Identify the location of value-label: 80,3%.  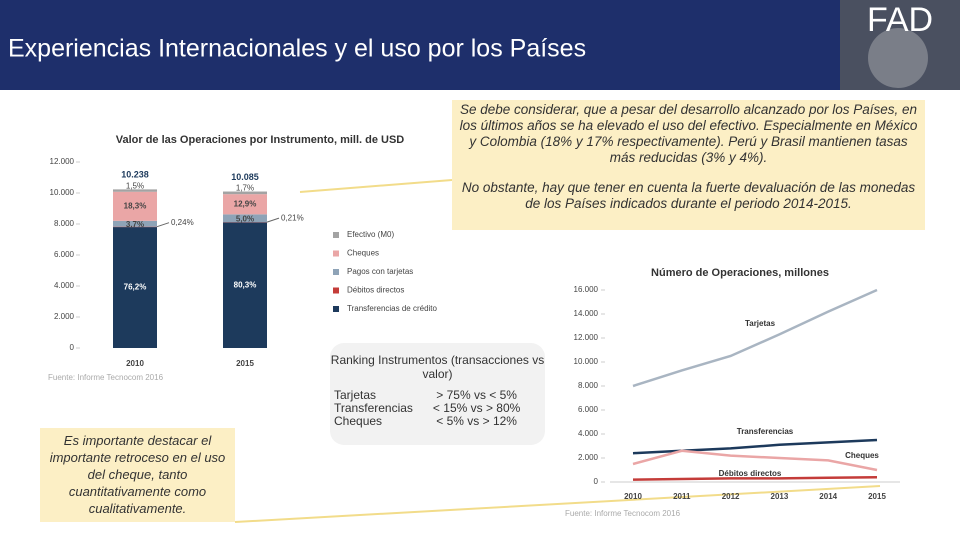
(245, 284).